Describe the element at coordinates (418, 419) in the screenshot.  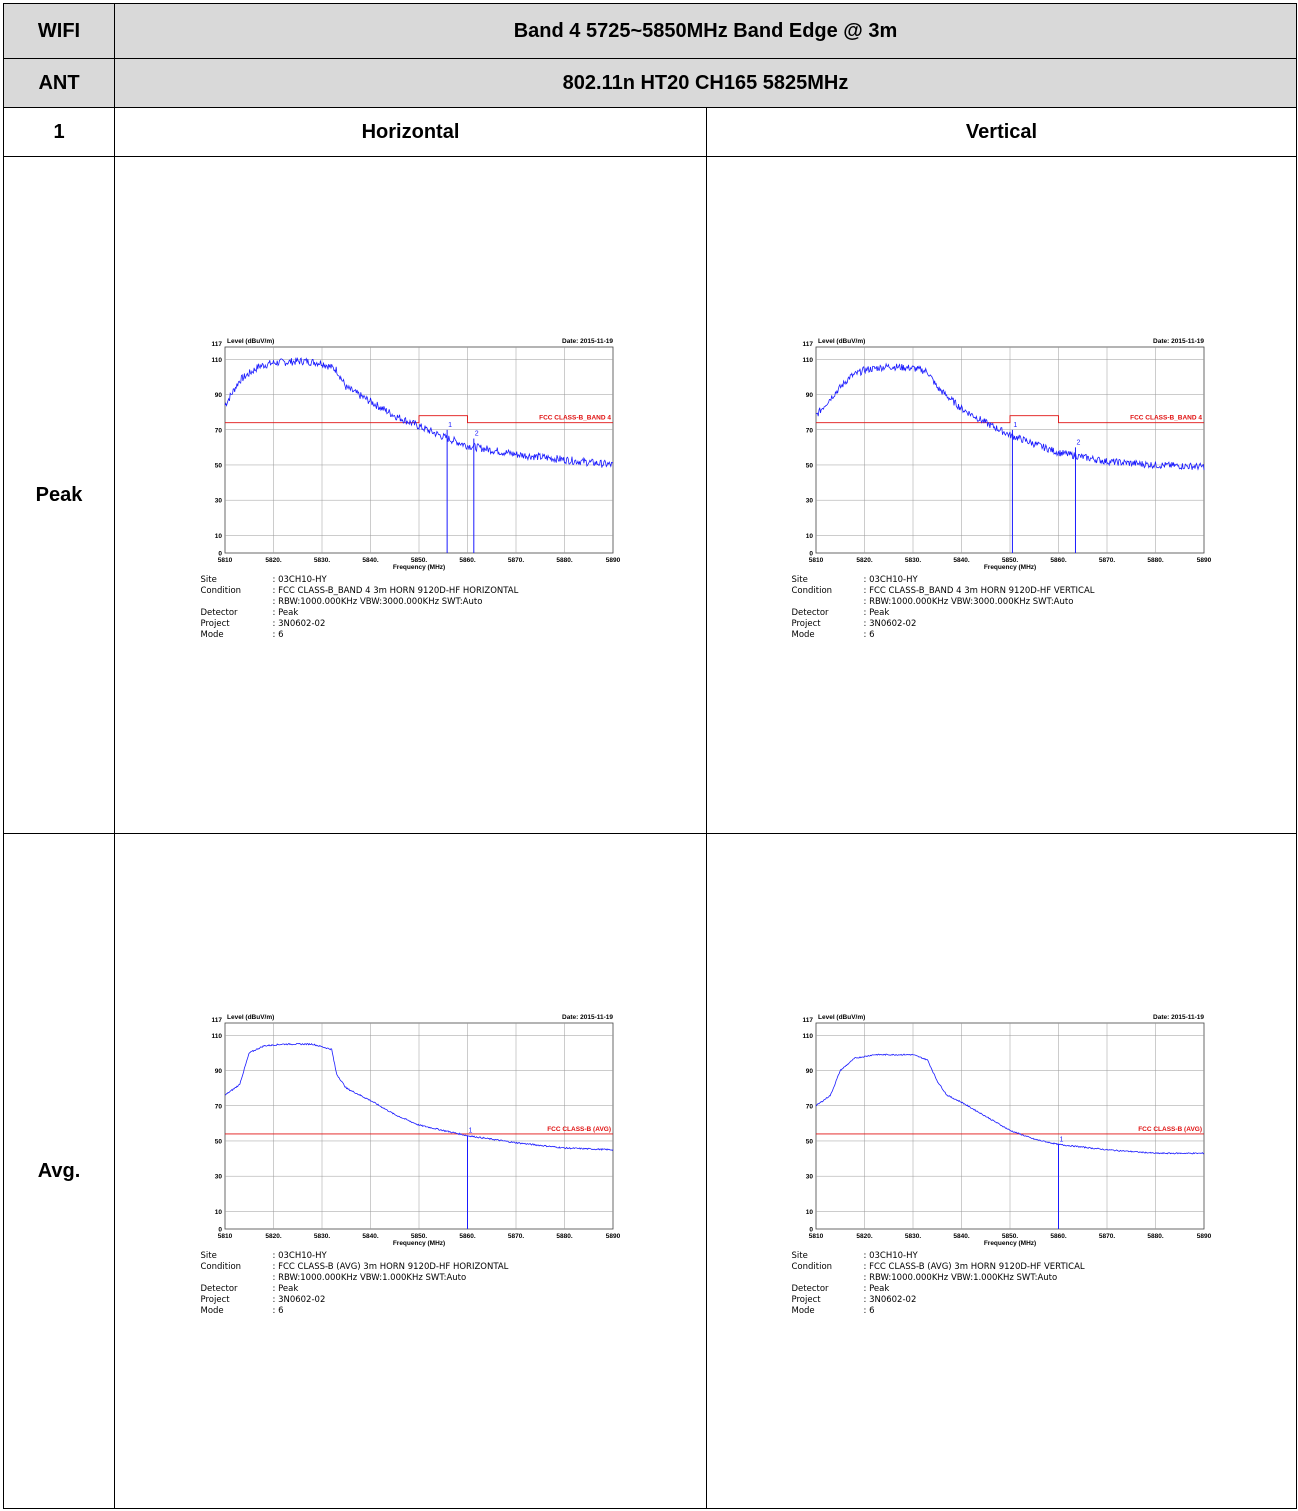
I see `limit-line` at that location.